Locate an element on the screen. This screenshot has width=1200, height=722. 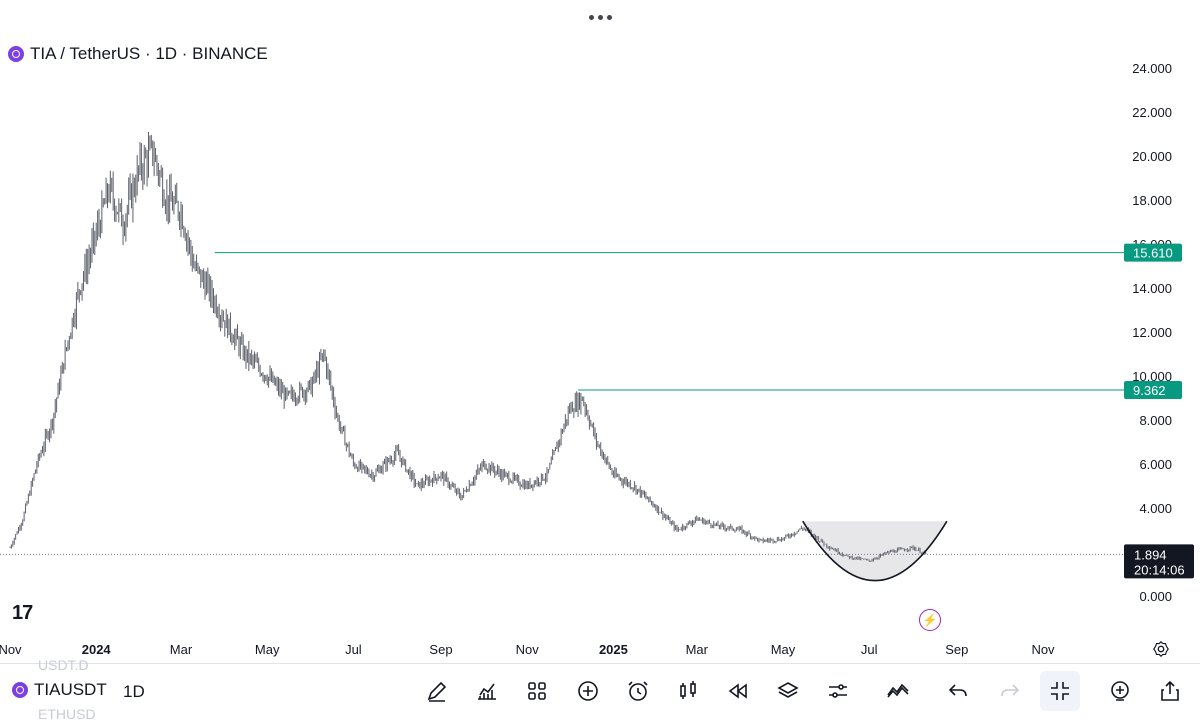
current-price-label: 1.894 is located at coordinates (1150, 554).